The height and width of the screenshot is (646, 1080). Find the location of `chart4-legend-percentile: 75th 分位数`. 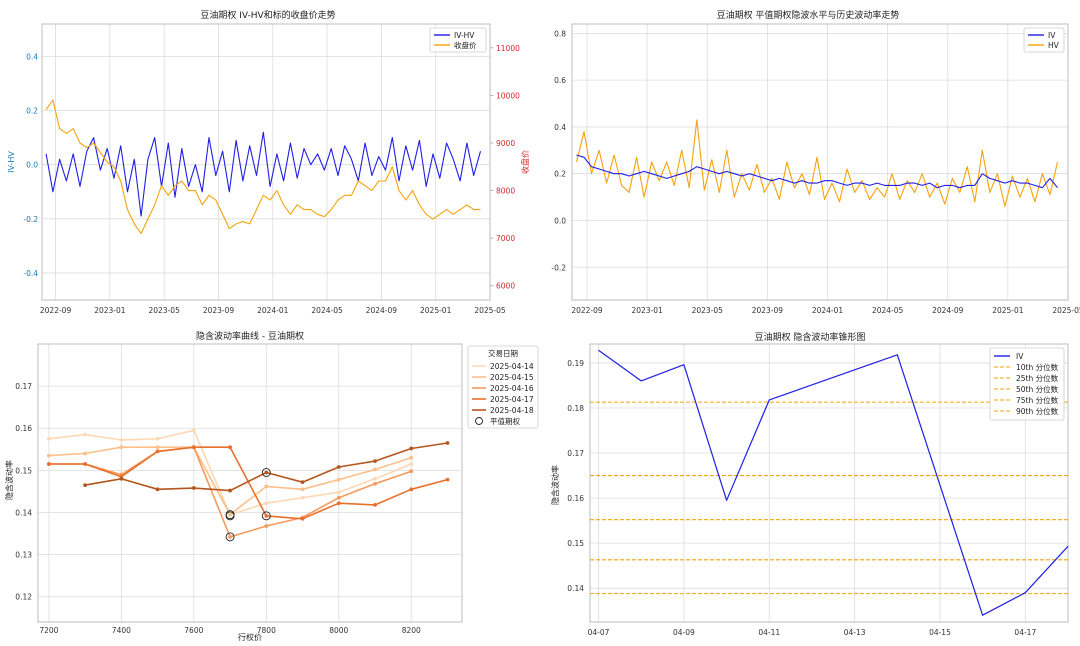

chart4-legend-percentile: 75th 分位数 is located at coordinates (1037, 400).